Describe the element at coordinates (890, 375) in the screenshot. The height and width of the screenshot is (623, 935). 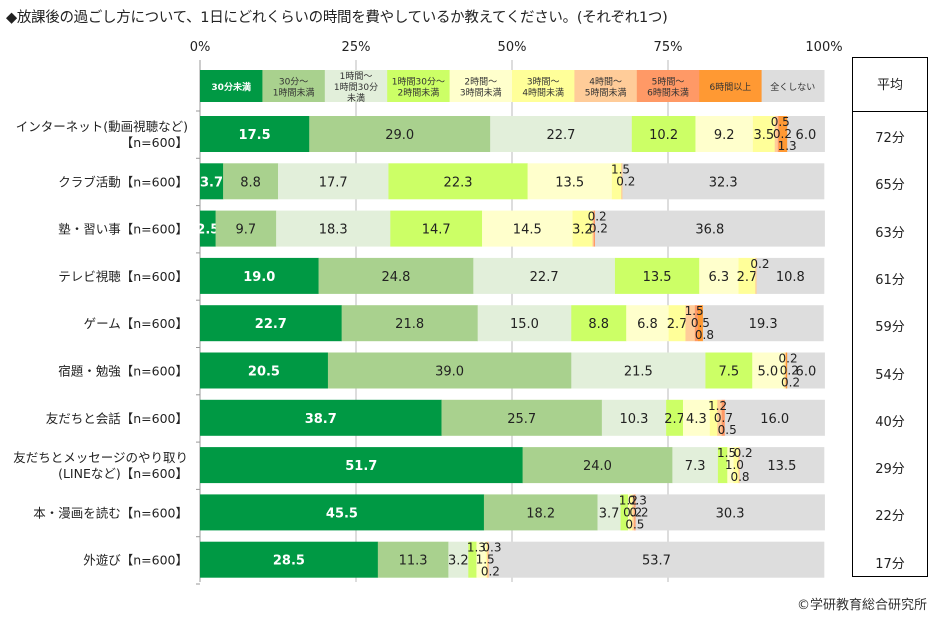
I see `average-value: 54分` at that location.